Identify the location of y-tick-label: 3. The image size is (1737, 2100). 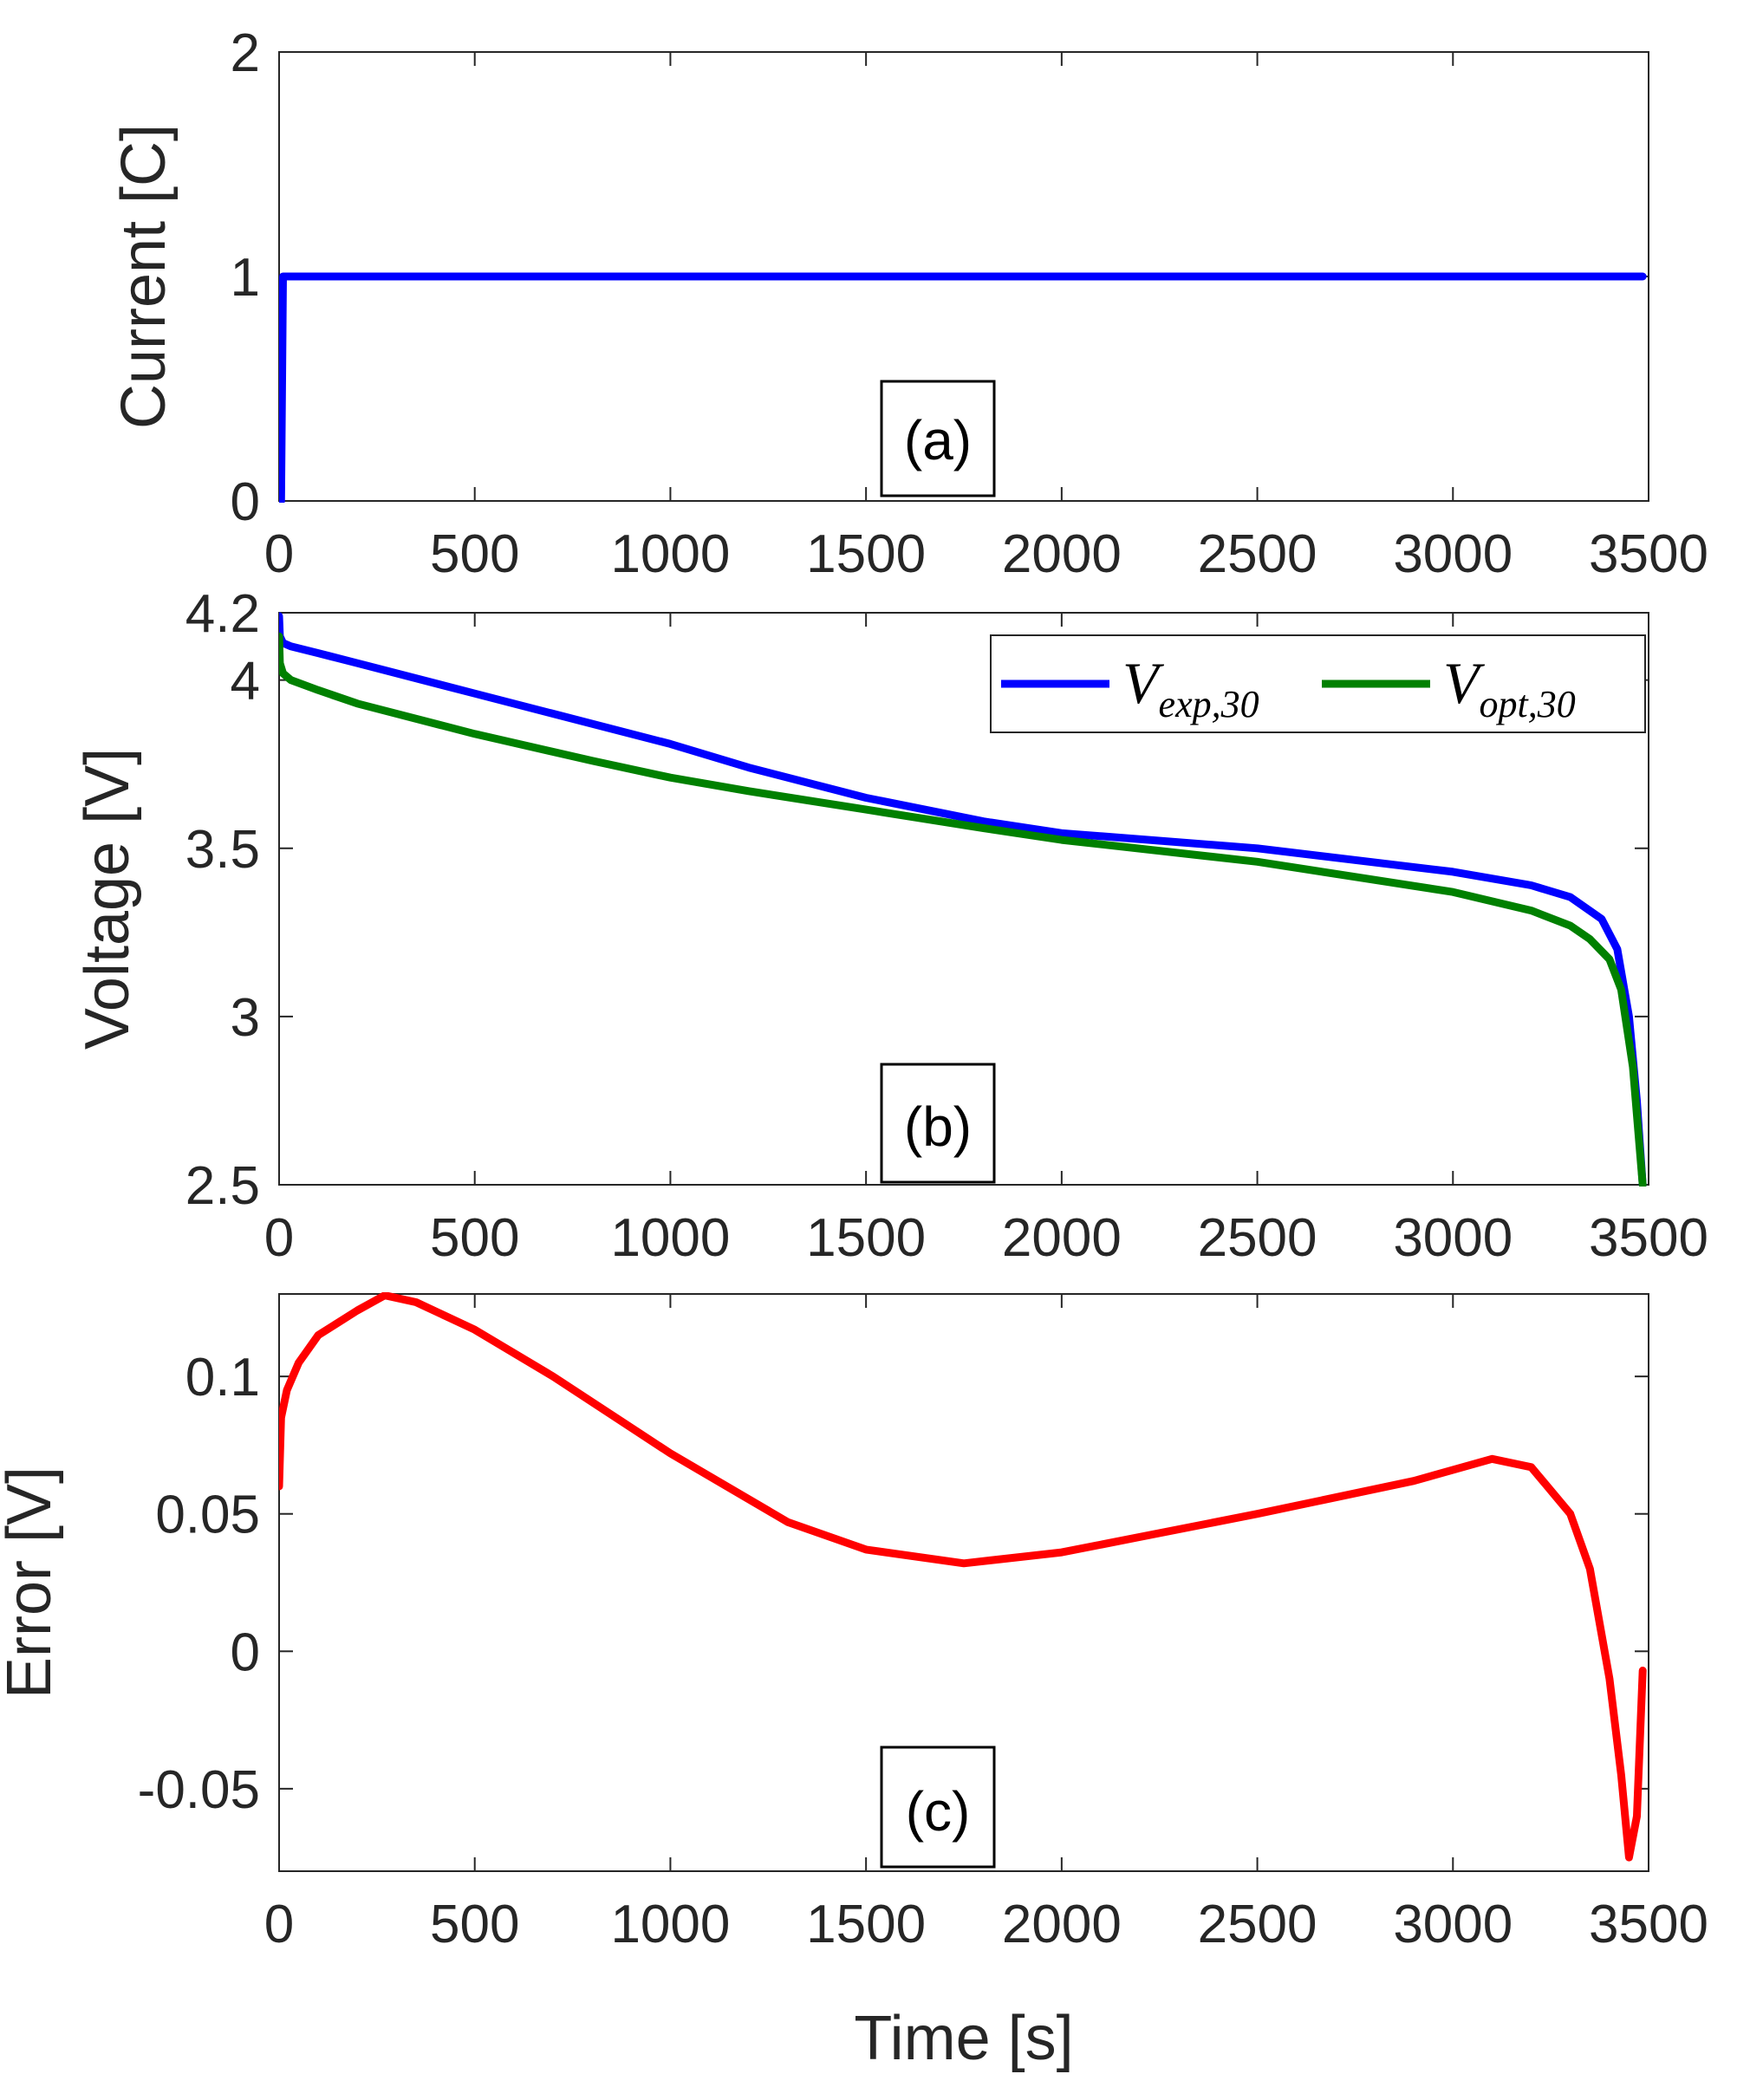
(246, 1018).